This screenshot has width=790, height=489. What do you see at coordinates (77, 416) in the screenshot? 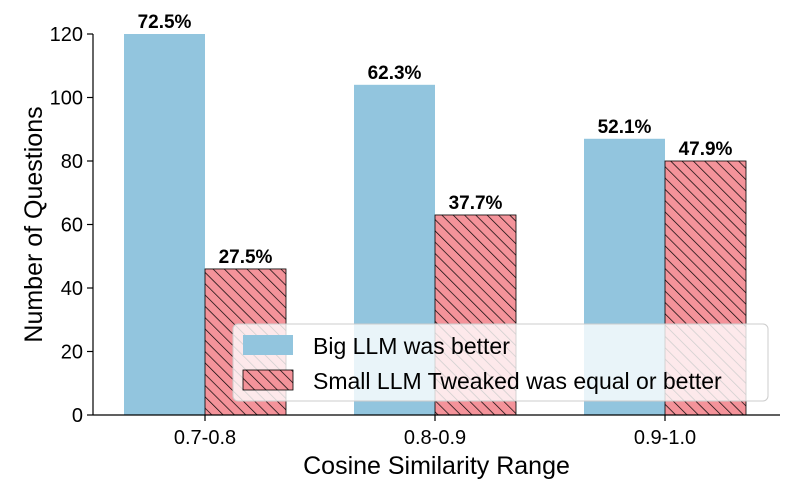
I see `y-tick-label-0: 0` at bounding box center [77, 416].